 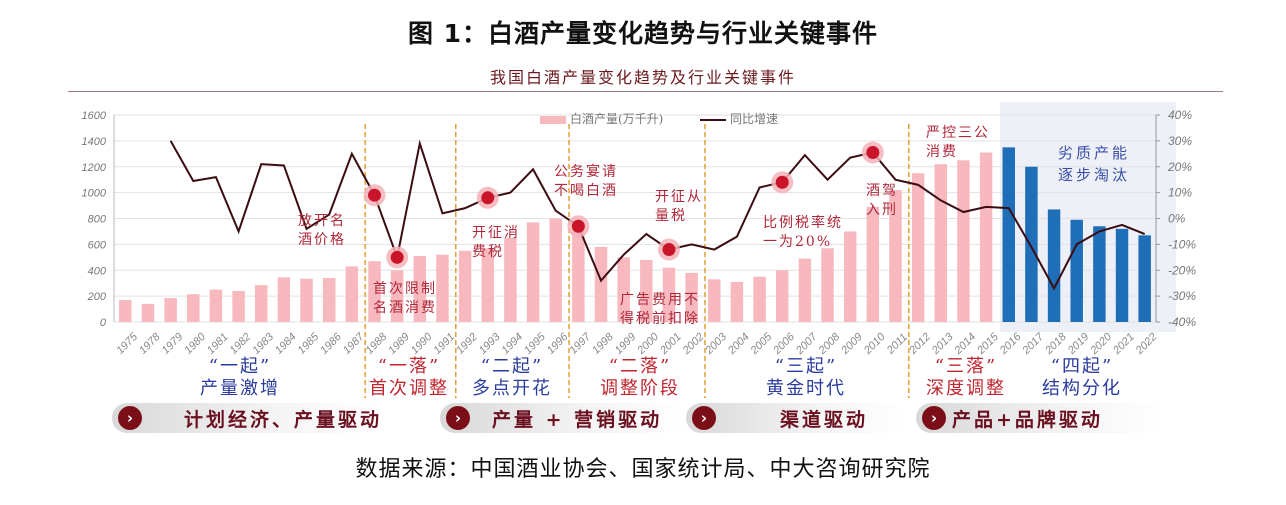 I want to click on event-annotation-2012: 严控三公 消费, so click(x=958, y=142).